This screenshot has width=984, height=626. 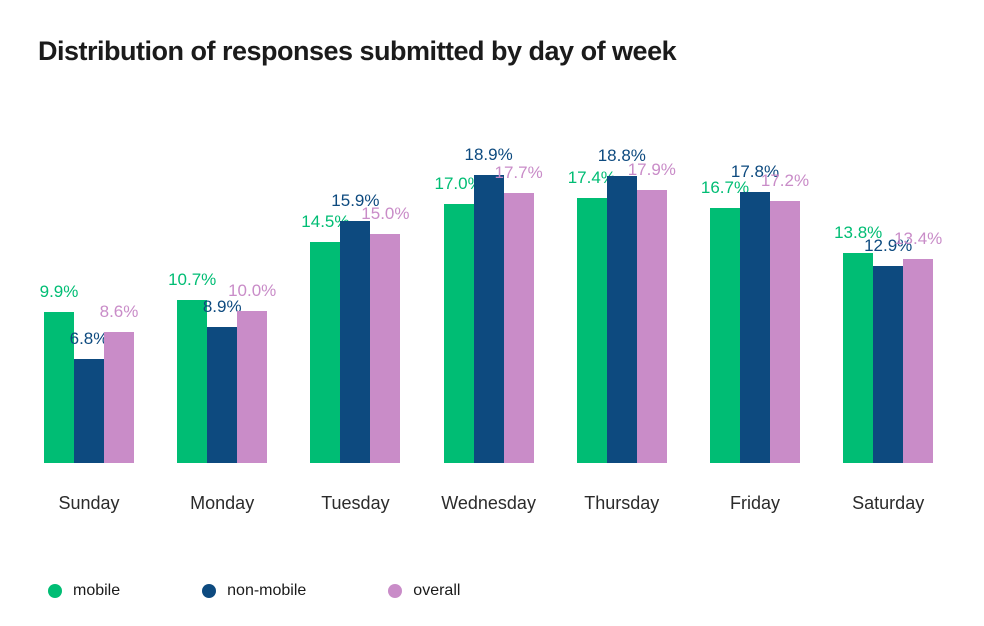 What do you see at coordinates (385, 348) in the screenshot?
I see `bar-overall-tuesday` at bounding box center [385, 348].